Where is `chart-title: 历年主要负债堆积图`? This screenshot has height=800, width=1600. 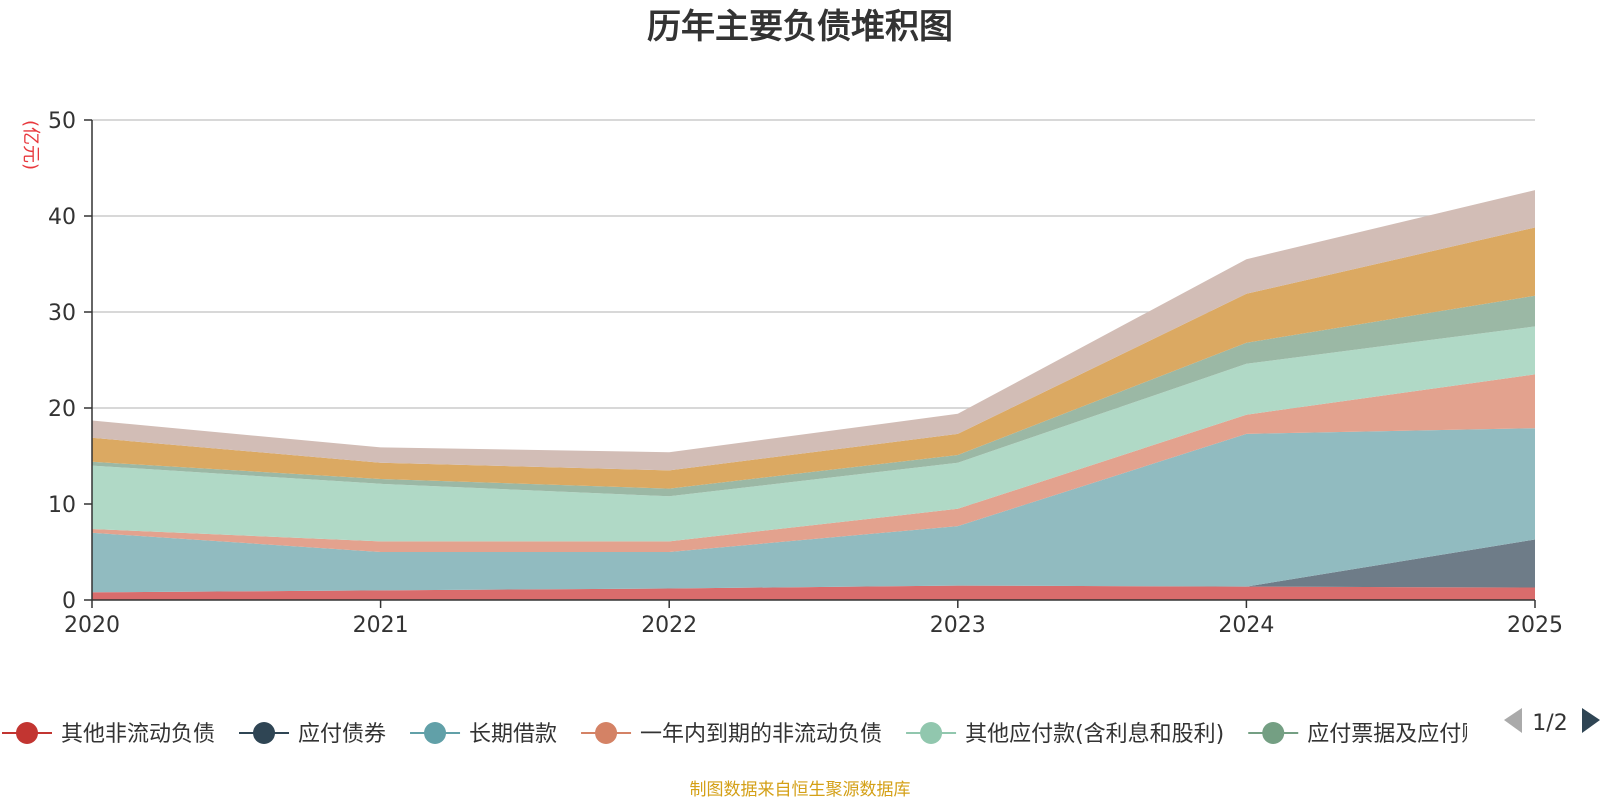
chart-title: 历年主要负债堆积图 is located at coordinates (800, 27).